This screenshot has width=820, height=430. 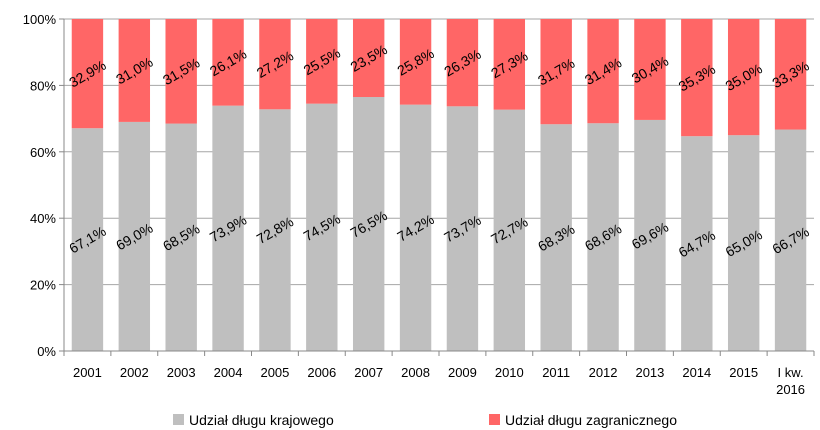 I want to click on x-tick-label: 2011, so click(x=556, y=372).